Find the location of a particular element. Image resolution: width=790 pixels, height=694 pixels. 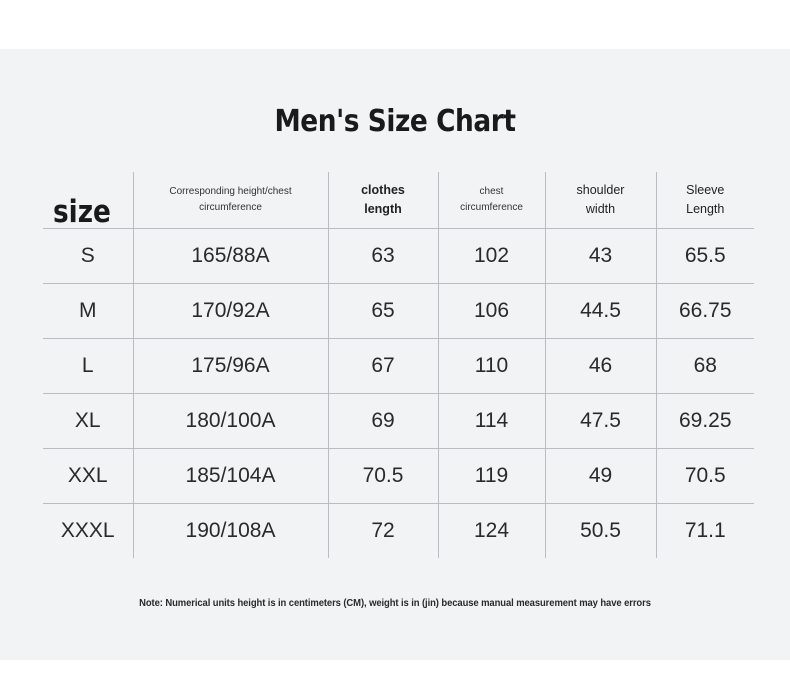

cell-chest: 124 is located at coordinates (491, 530).